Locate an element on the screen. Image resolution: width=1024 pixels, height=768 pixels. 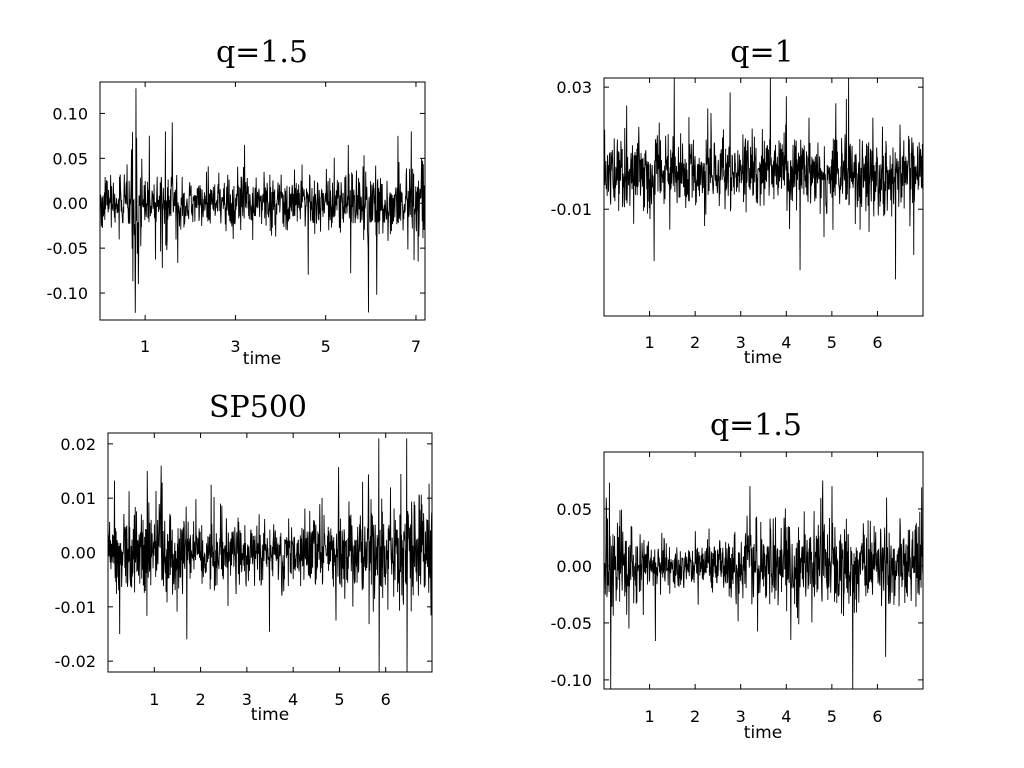
x-tick-label: 7 is located at coordinates (416, 346).